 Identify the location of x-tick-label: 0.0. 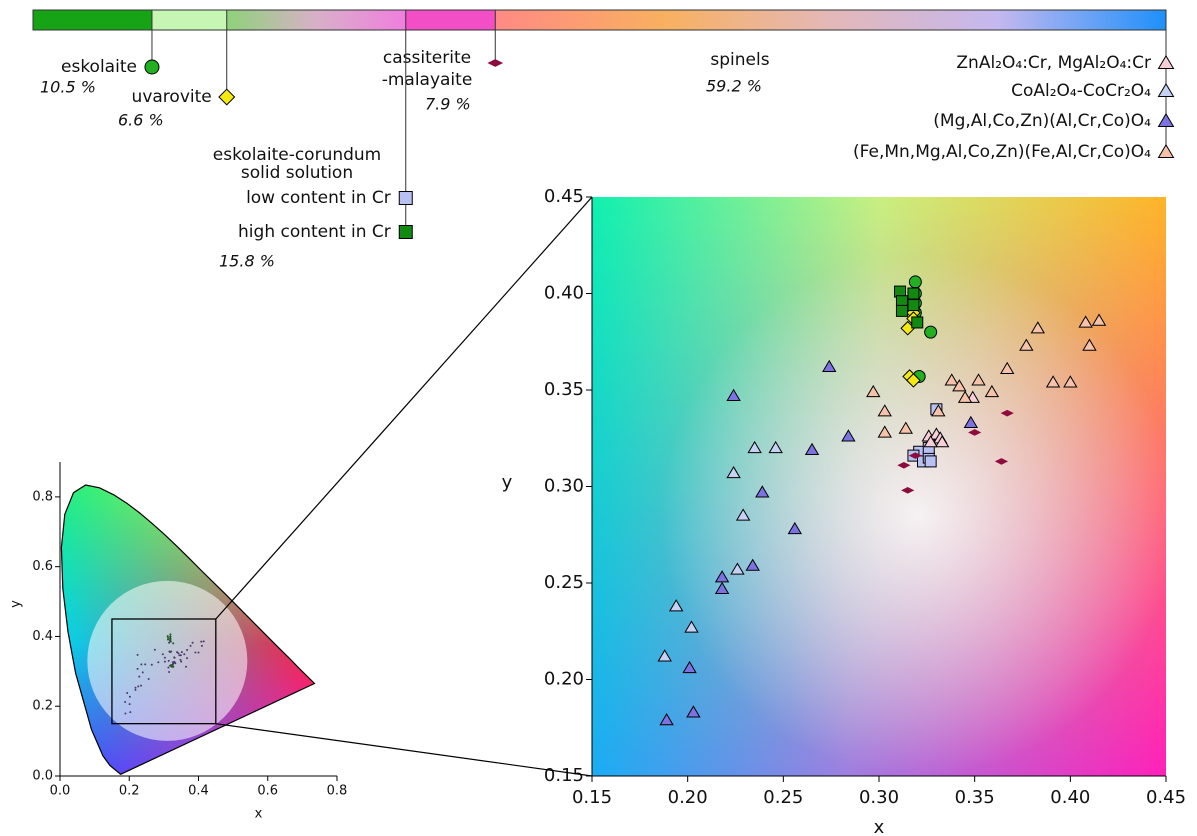
(60, 791).